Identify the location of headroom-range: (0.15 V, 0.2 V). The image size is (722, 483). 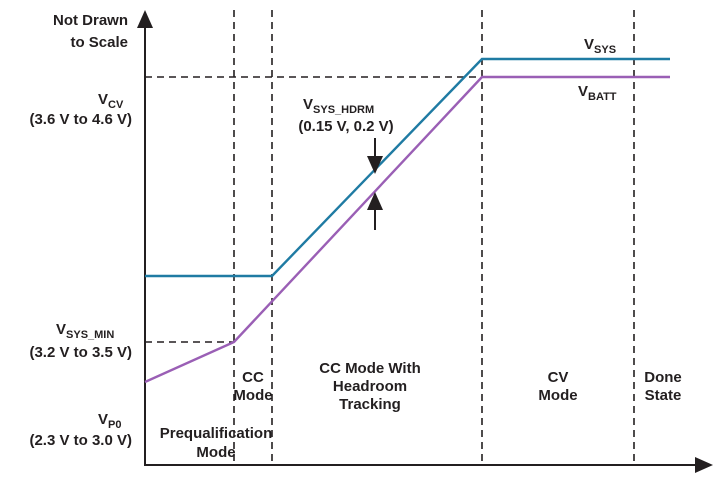
(345, 126).